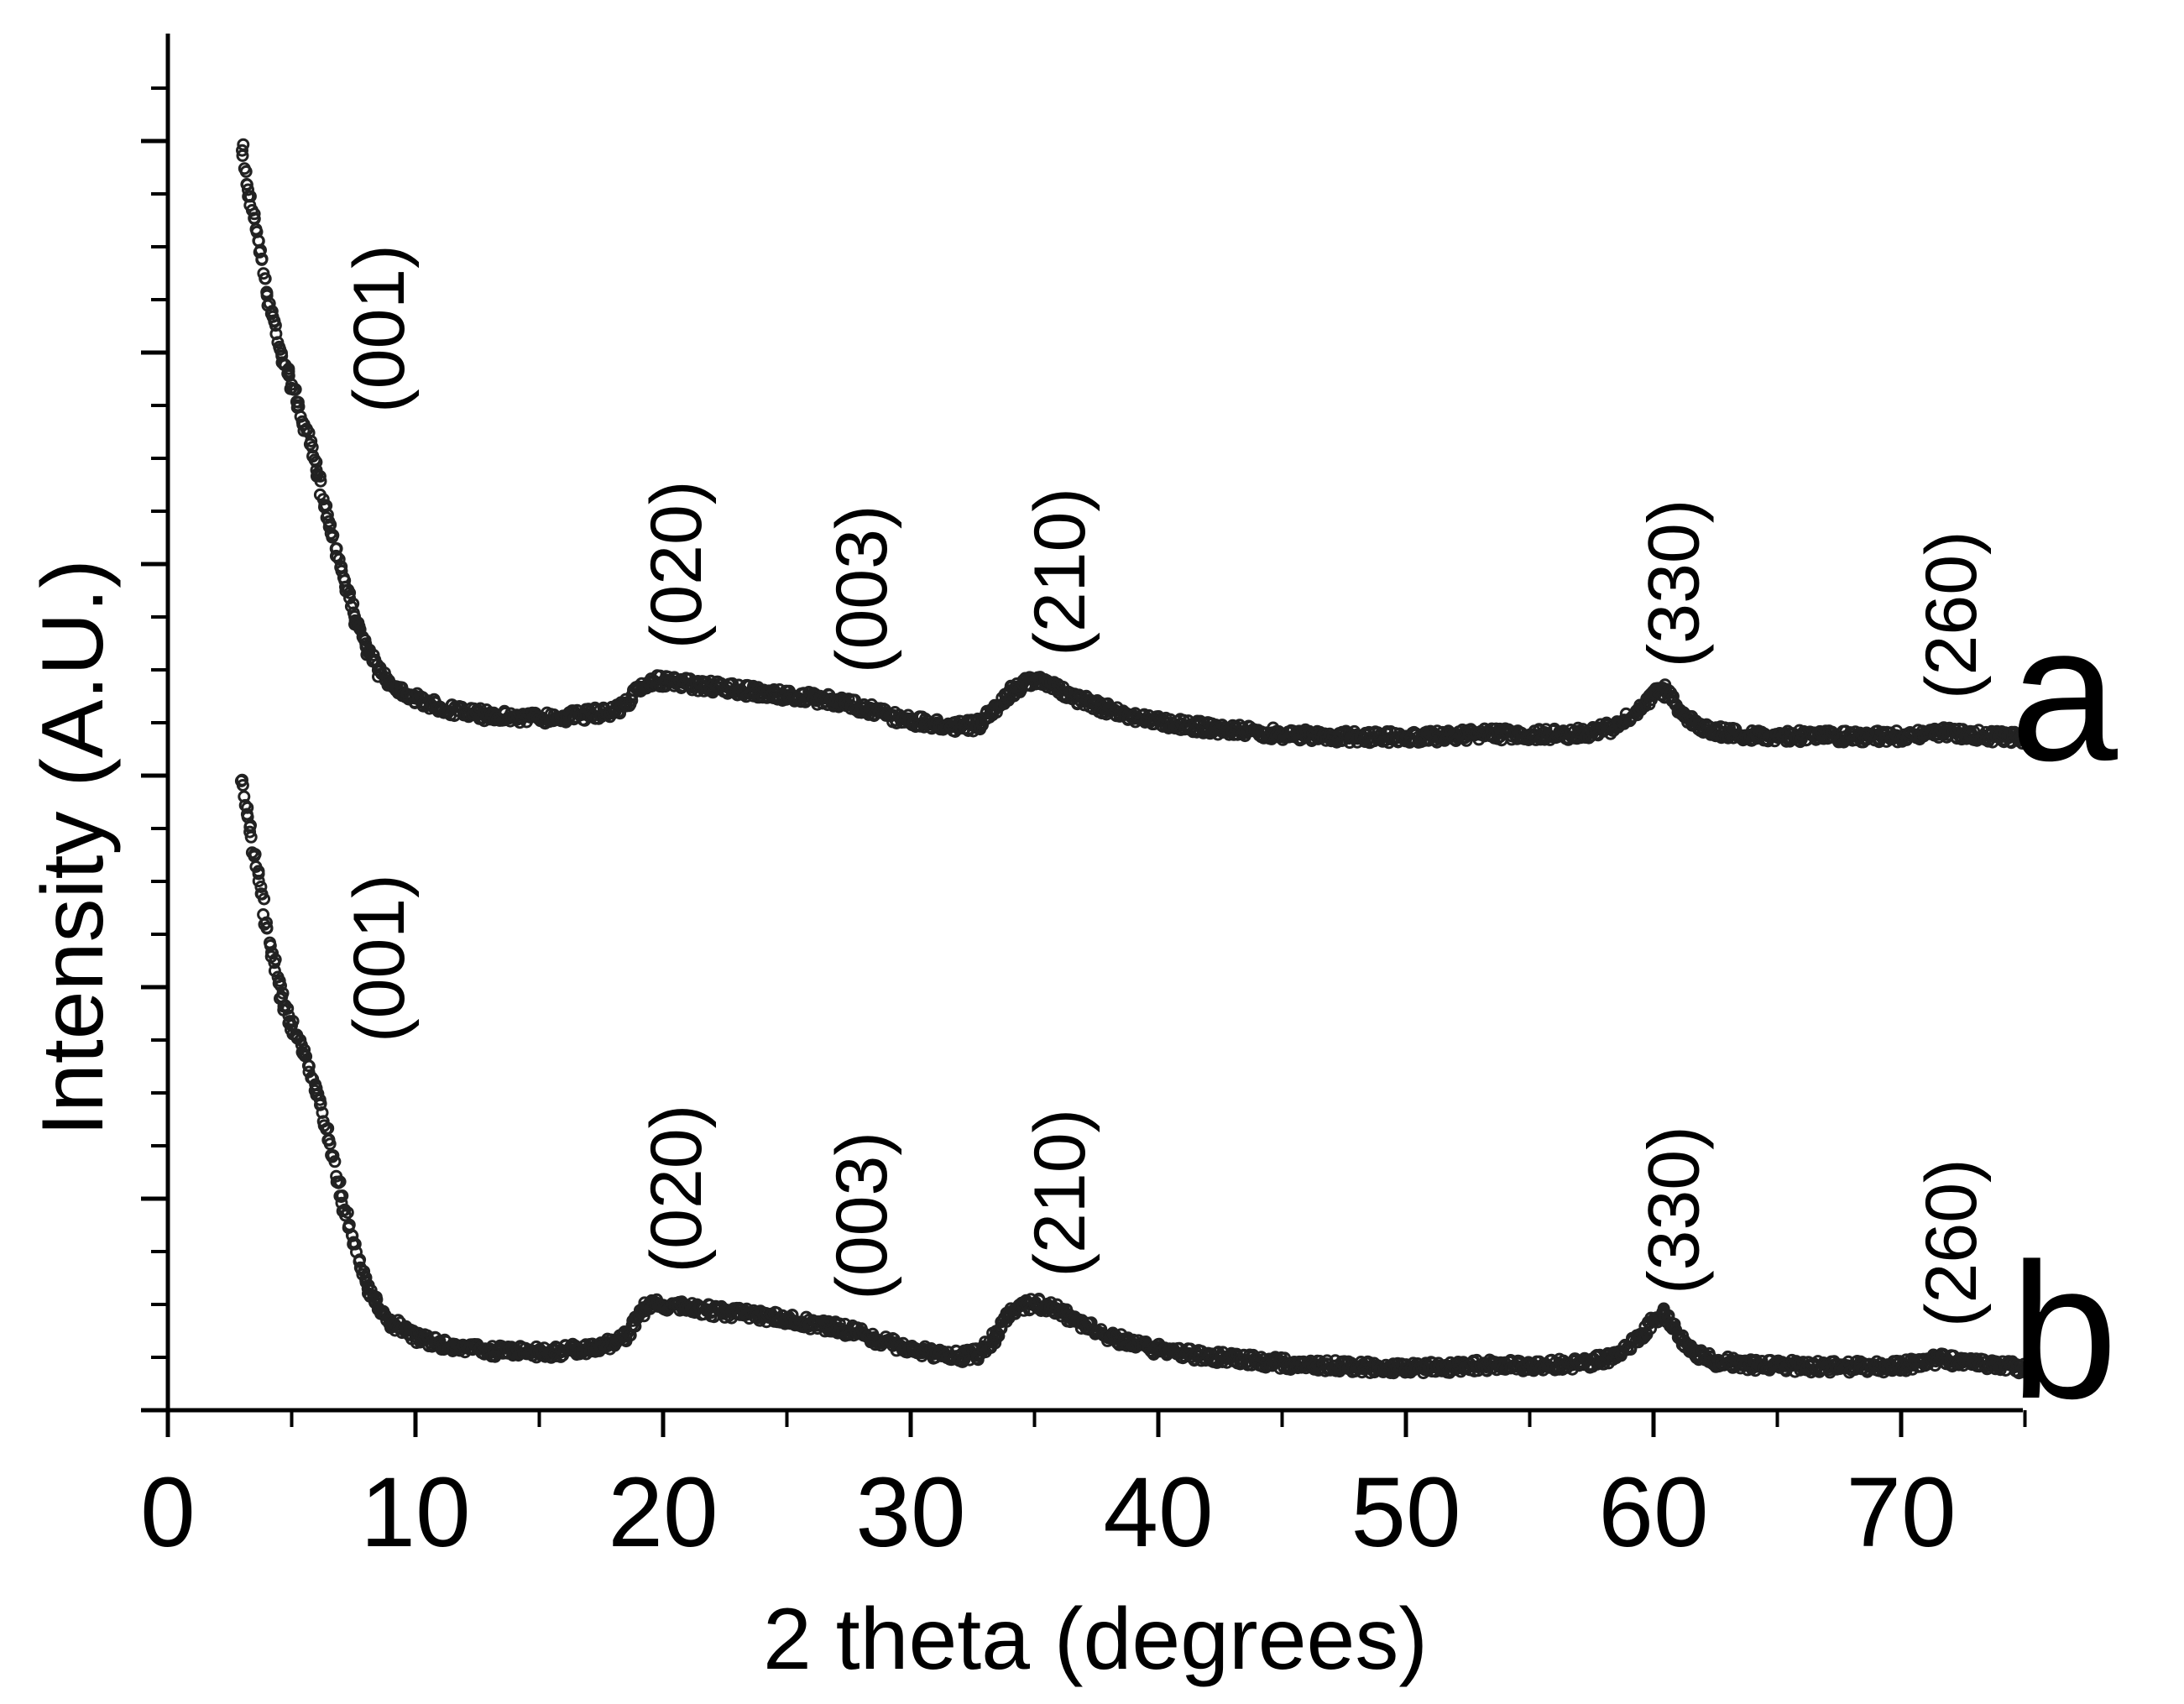  I want to click on x-tick-label: 30, so click(910, 1512).